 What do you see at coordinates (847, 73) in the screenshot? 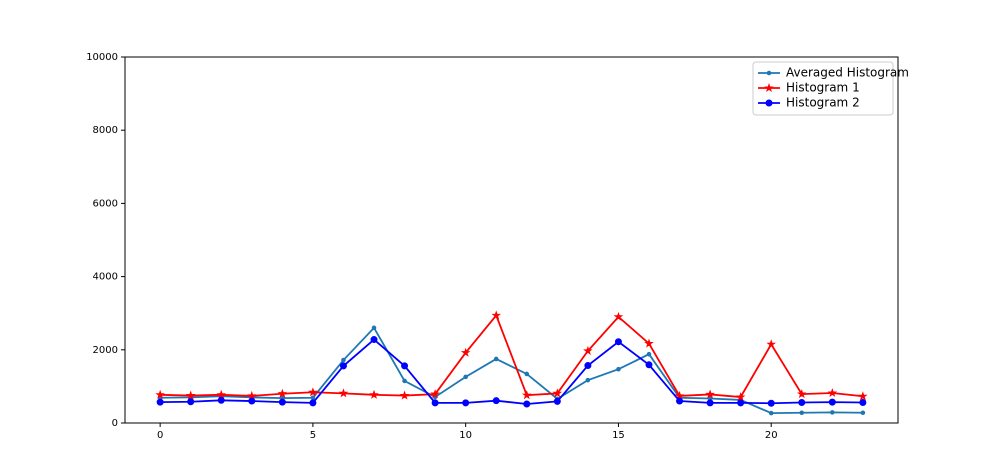
I see `legend-label: Averaged Histogram` at bounding box center [847, 73].